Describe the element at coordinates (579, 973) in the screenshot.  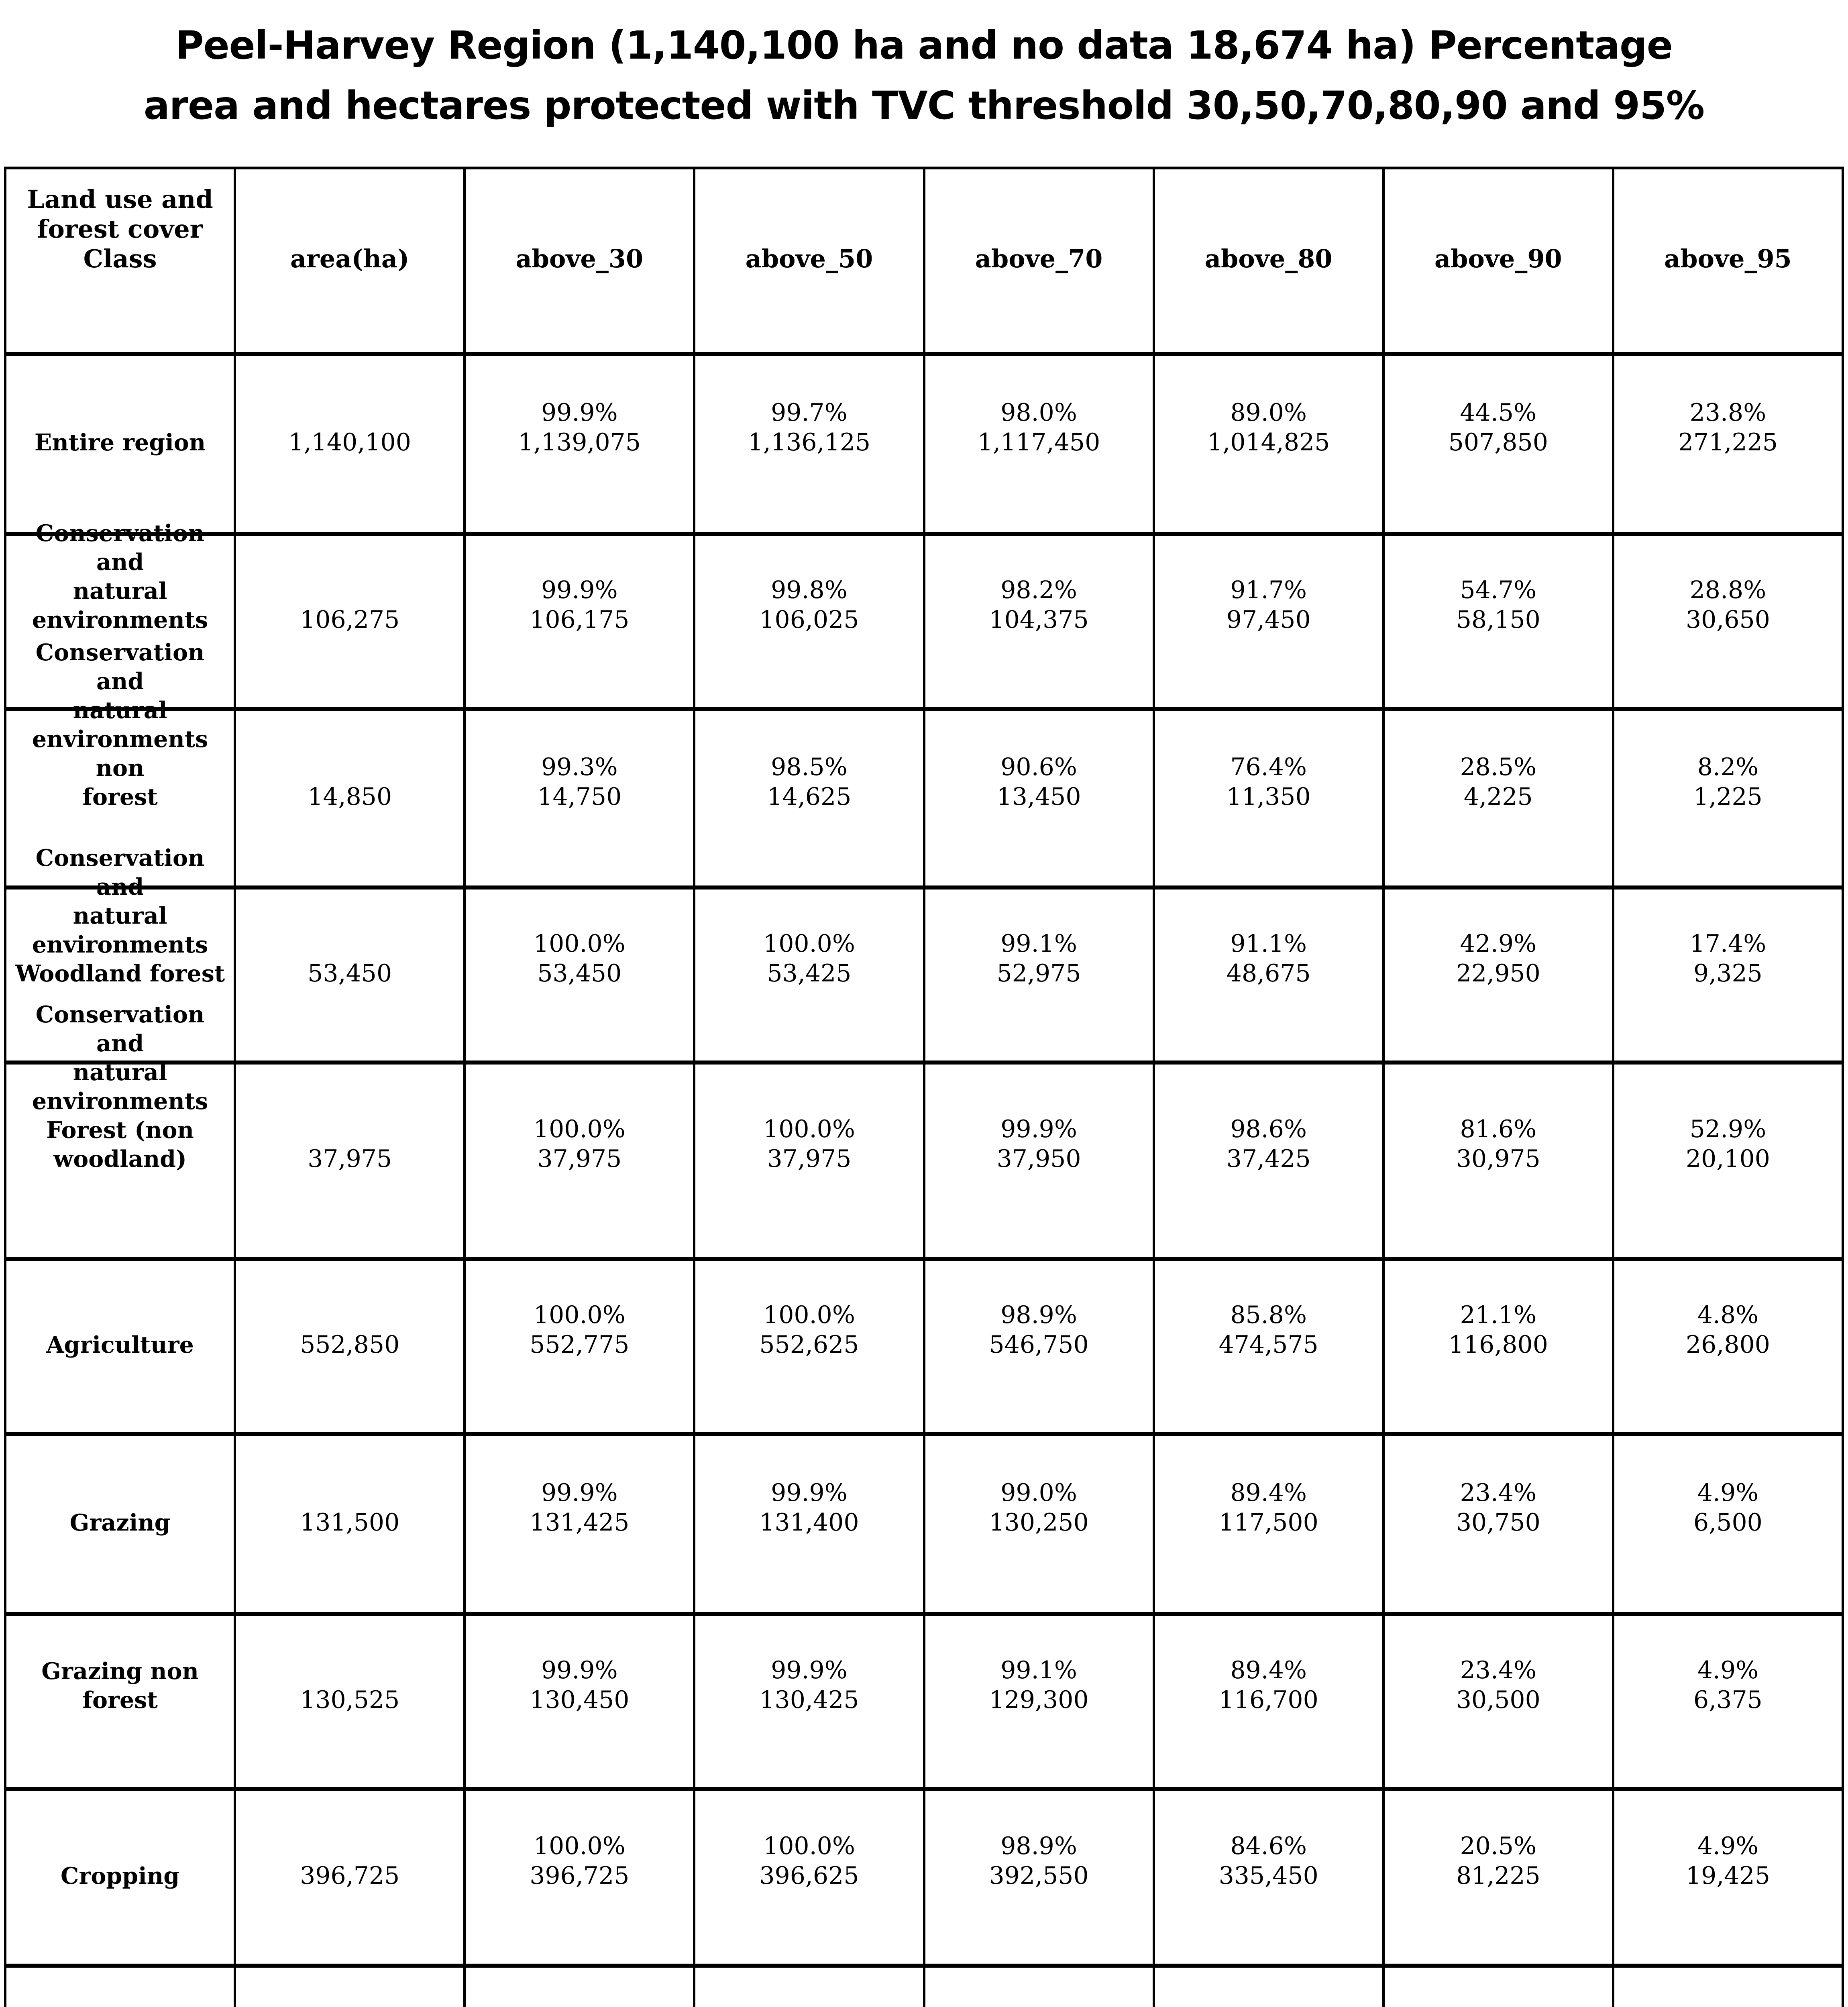
I see `hectares-value: 53,450` at that location.